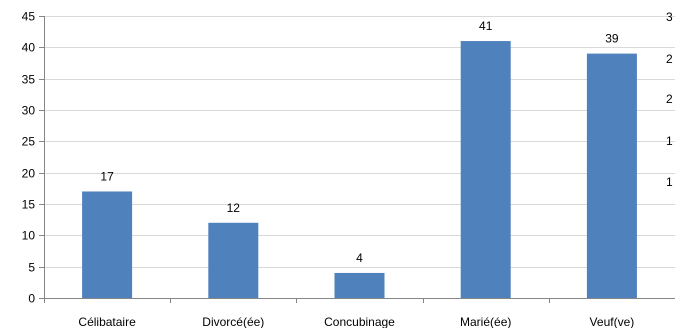 The height and width of the screenshot is (328, 675). What do you see at coordinates (31, 299) in the screenshot?
I see `y-tick-label: 0` at bounding box center [31, 299].